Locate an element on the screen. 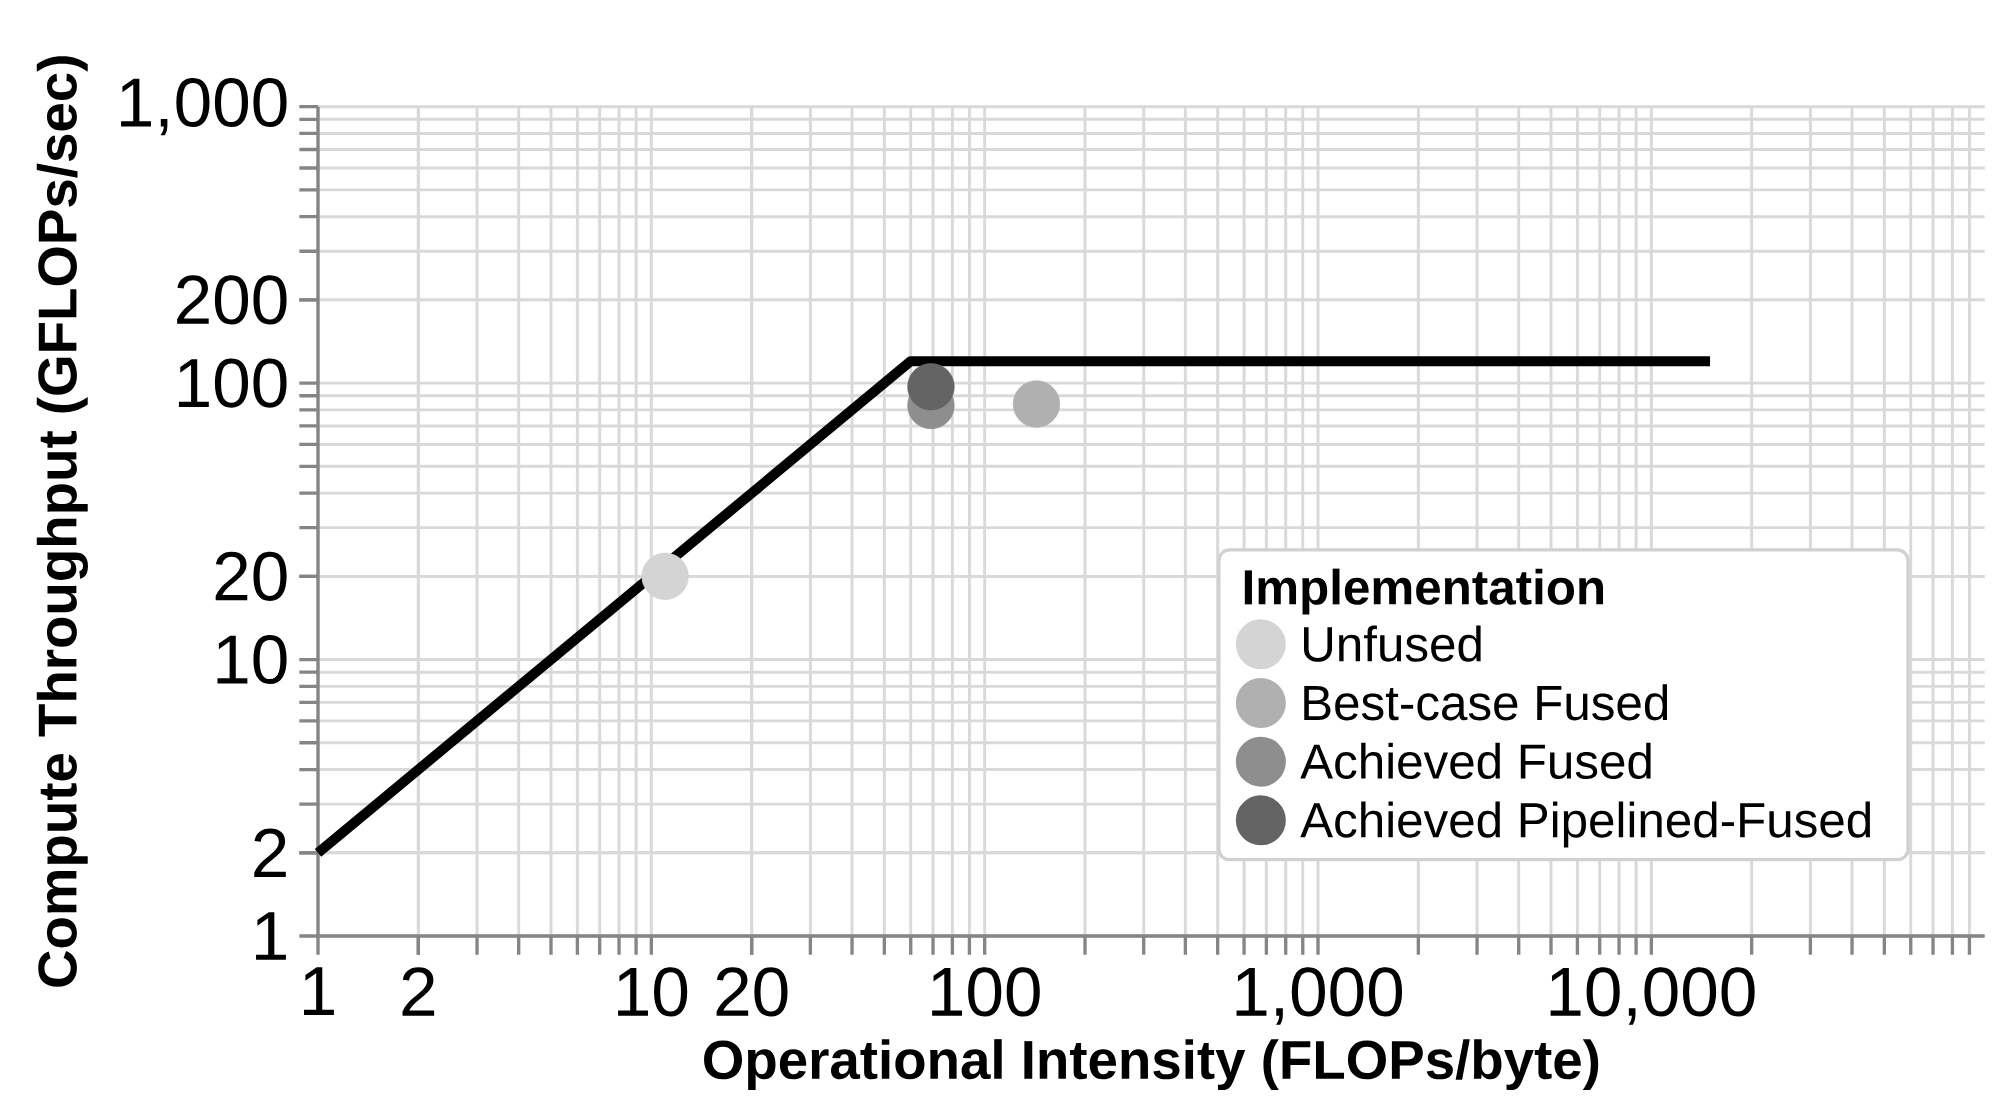  x-tick-label: 2 is located at coordinates (418, 991).